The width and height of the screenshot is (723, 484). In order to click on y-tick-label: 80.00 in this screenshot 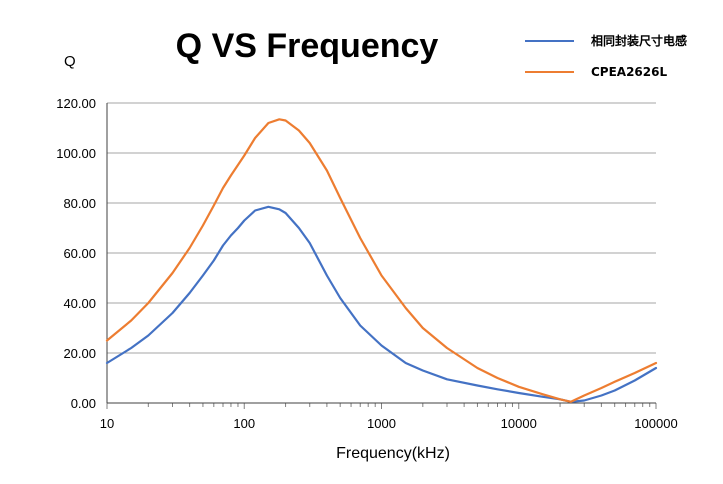, I will do `click(79, 203)`.